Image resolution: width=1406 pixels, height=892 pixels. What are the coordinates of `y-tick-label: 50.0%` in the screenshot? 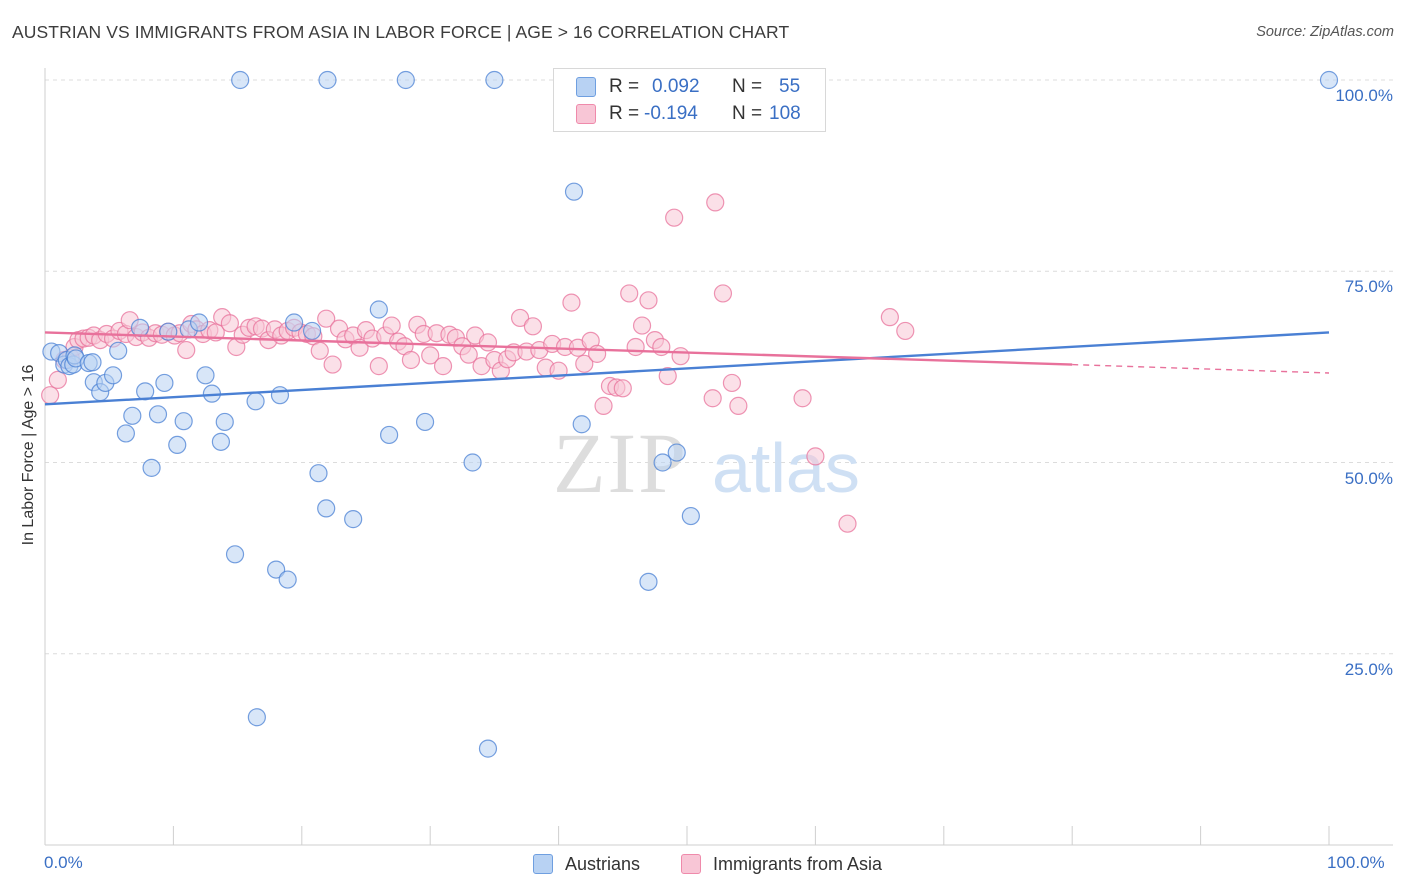 It's located at (1368, 478).